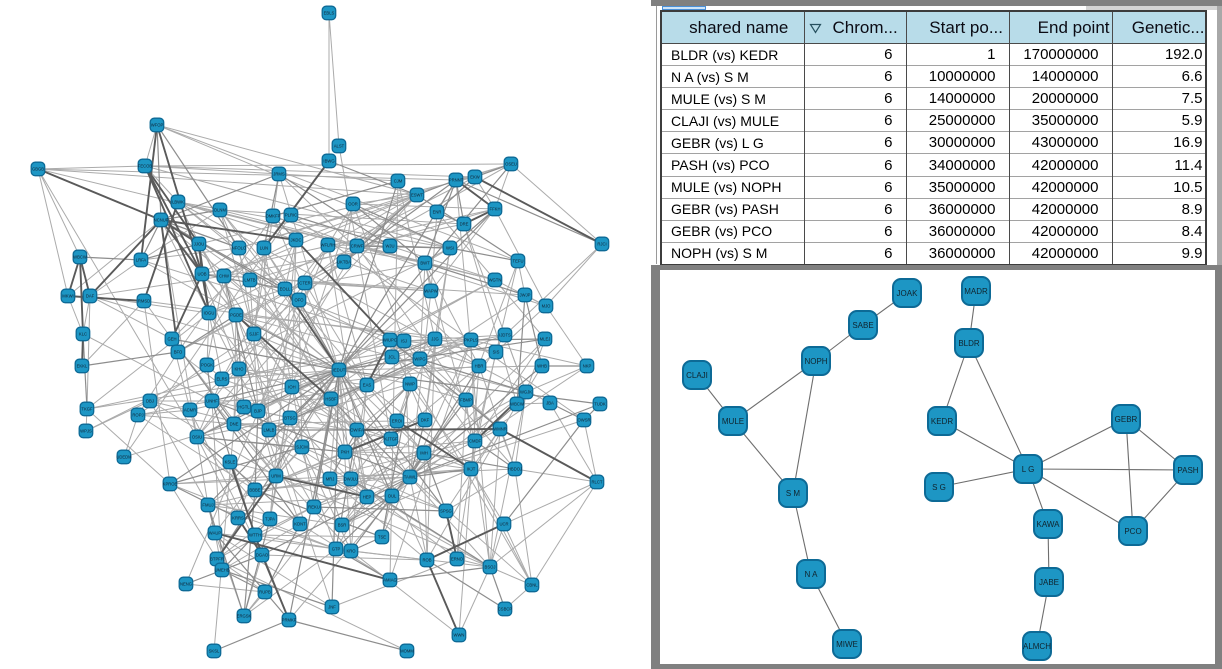 The height and width of the screenshot is (669, 1222). I want to click on svg-text: KSLE, so click(230, 462).